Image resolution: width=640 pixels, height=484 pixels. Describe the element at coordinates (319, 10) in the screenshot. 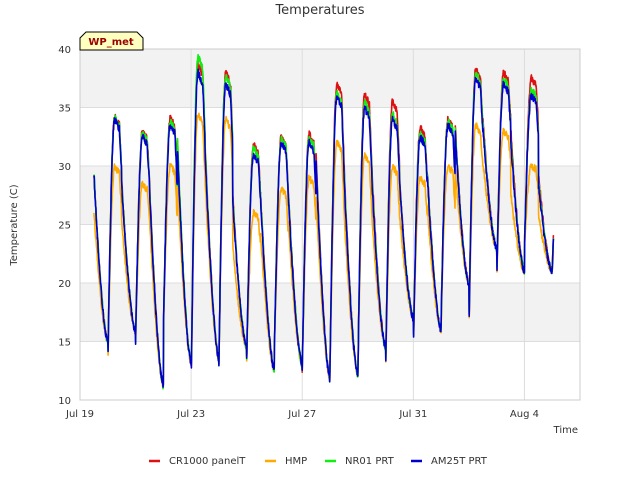

I see `chart-title: Temperatures` at that location.